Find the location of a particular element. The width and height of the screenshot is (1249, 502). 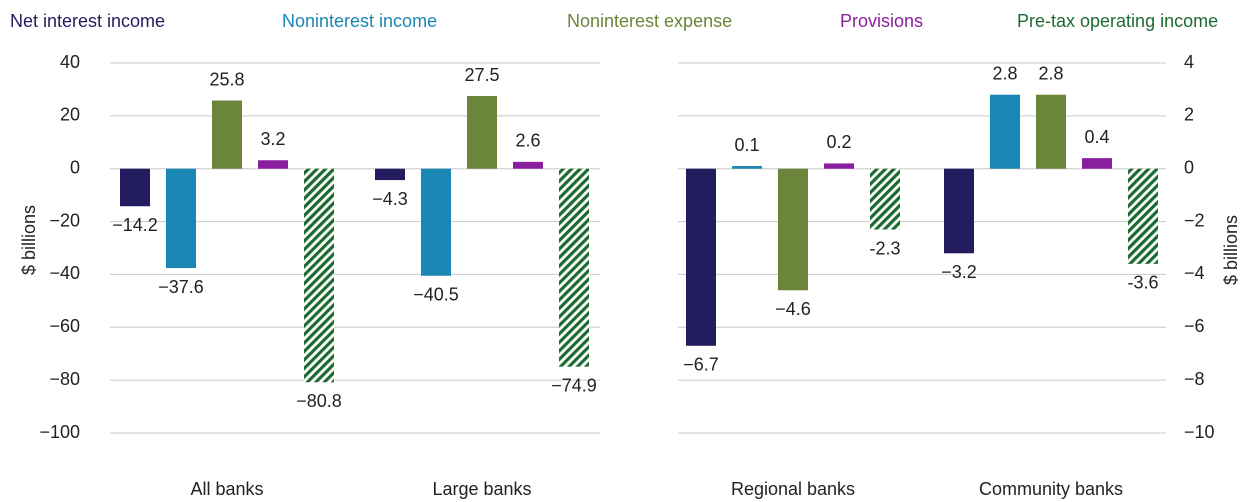

x-tick-label: All banks is located at coordinates (226, 489).